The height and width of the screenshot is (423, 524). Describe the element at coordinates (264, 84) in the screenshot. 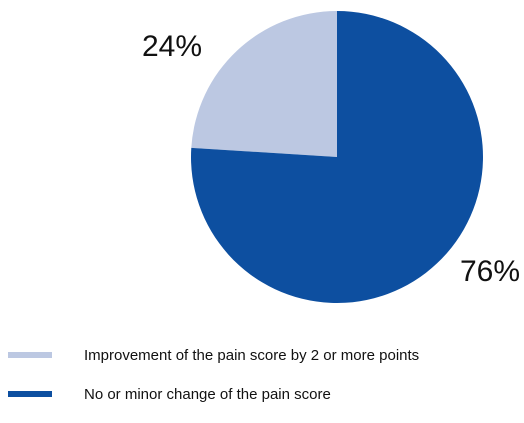

I see `pie-slice-improvement` at that location.